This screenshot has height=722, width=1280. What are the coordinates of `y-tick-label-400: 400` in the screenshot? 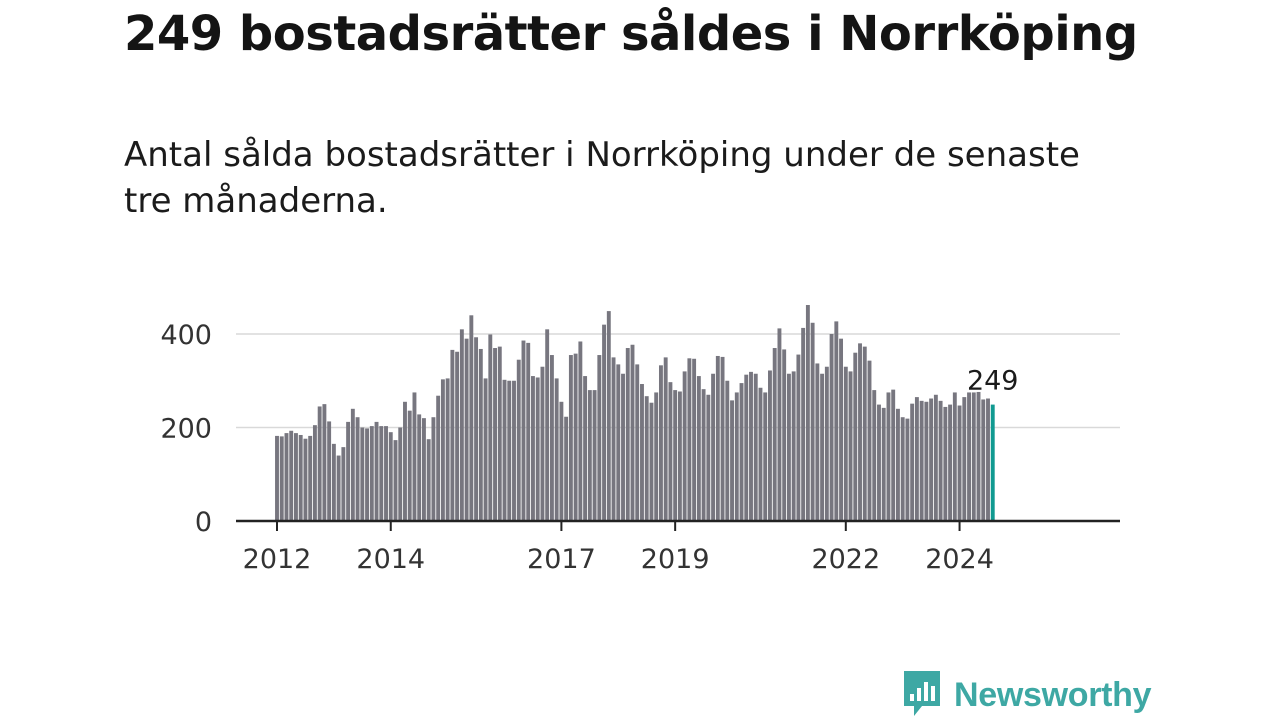 It's located at (186, 335).